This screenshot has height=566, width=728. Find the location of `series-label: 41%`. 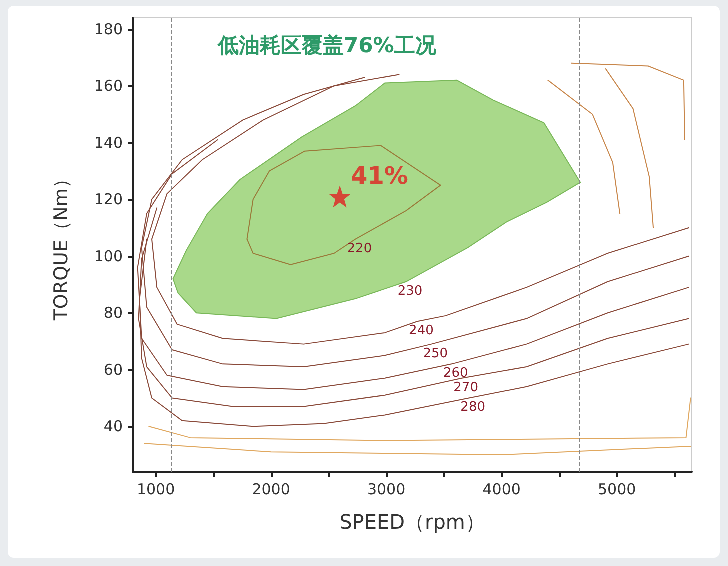

series-label: 41% is located at coordinates (379, 176).